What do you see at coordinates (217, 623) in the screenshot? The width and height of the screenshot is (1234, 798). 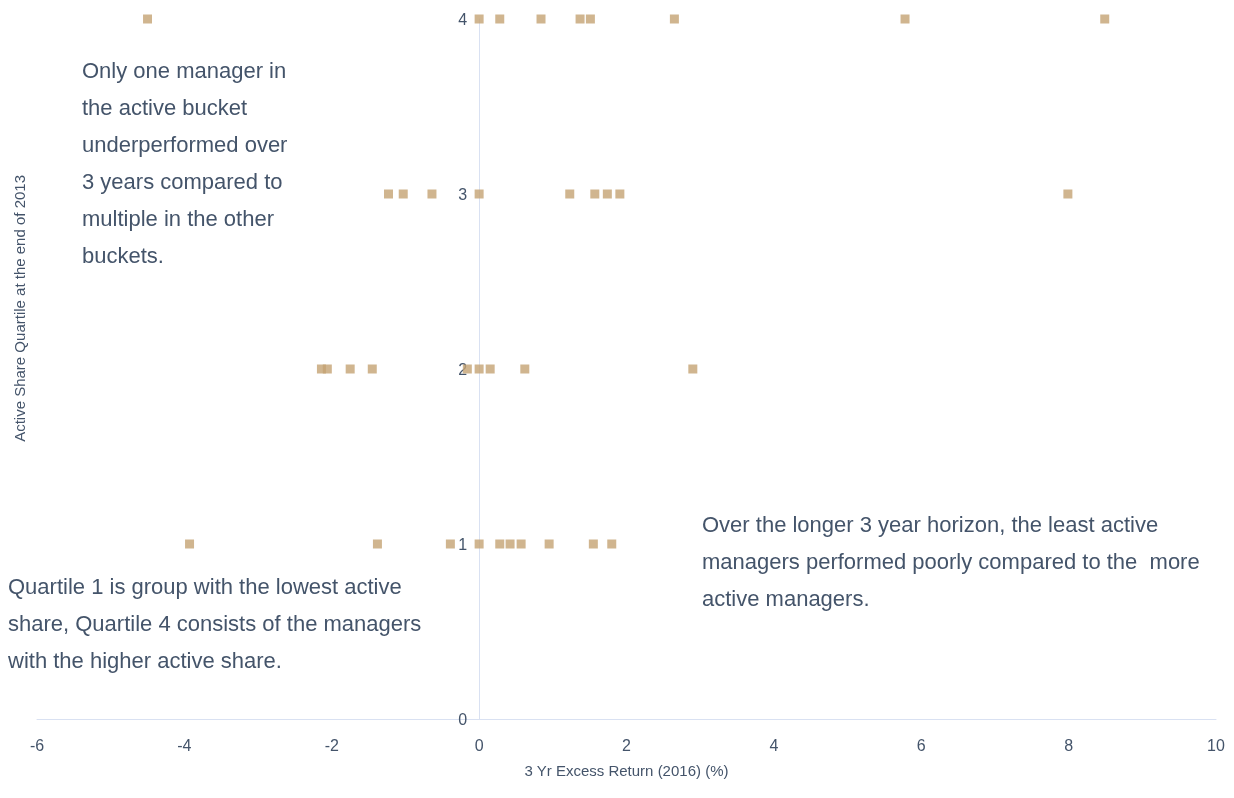 I see `annotation: Quartile 1 is group with the lowest active share, Quartile 4 consists of the managers with the higher active share.` at bounding box center [217, 623].